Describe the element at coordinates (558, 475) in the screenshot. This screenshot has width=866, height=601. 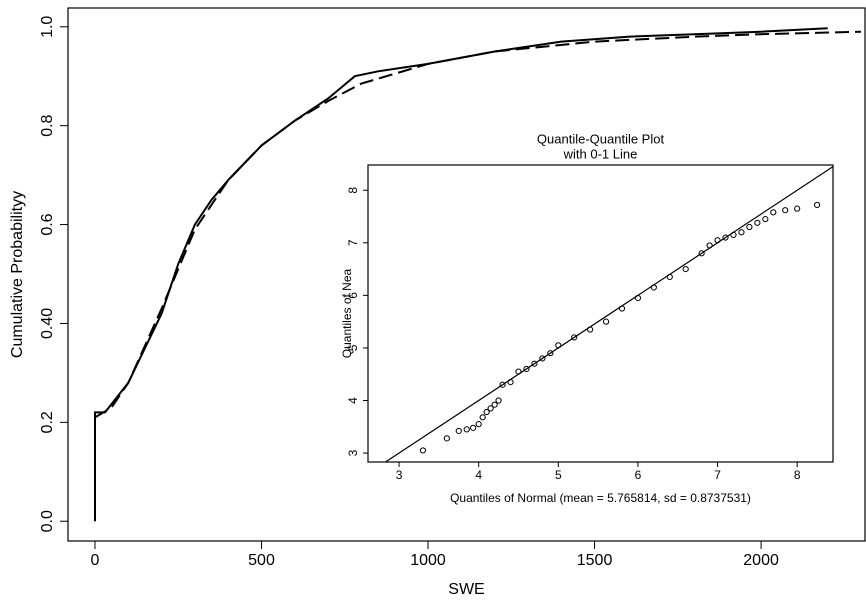
I see `x-tick-label: 5` at that location.